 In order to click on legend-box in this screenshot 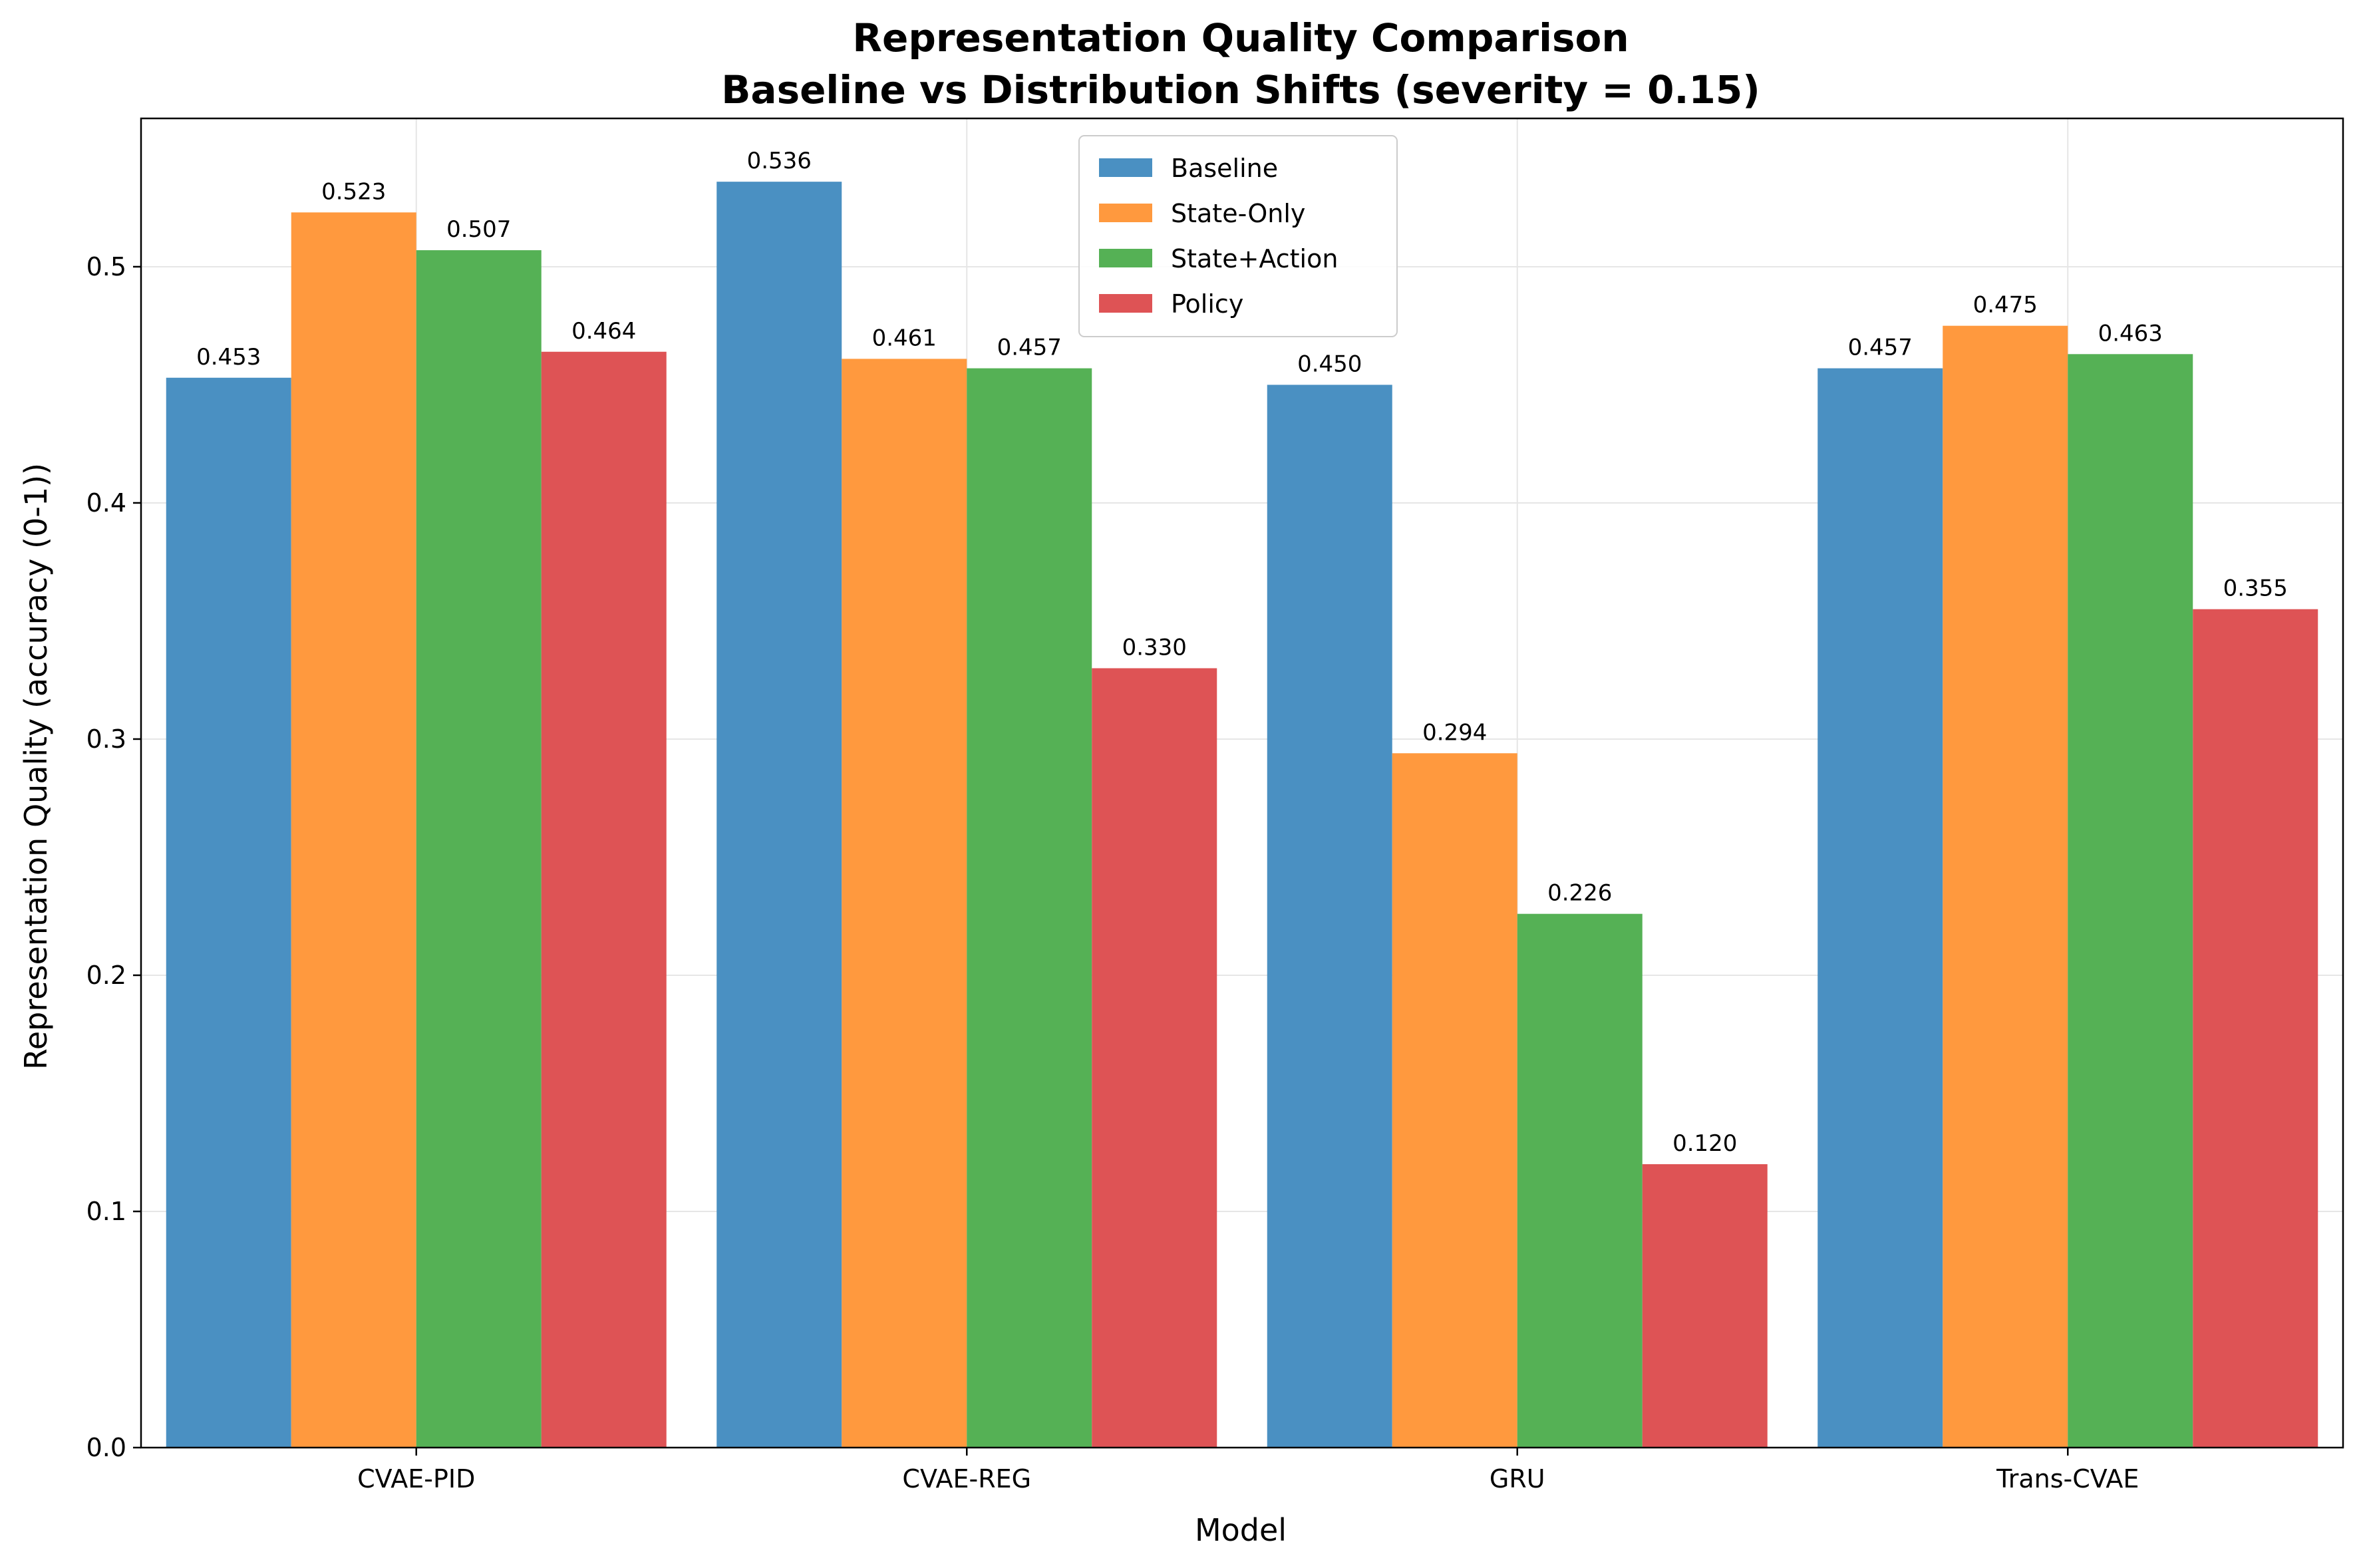, I will do `click(1238, 236)`.